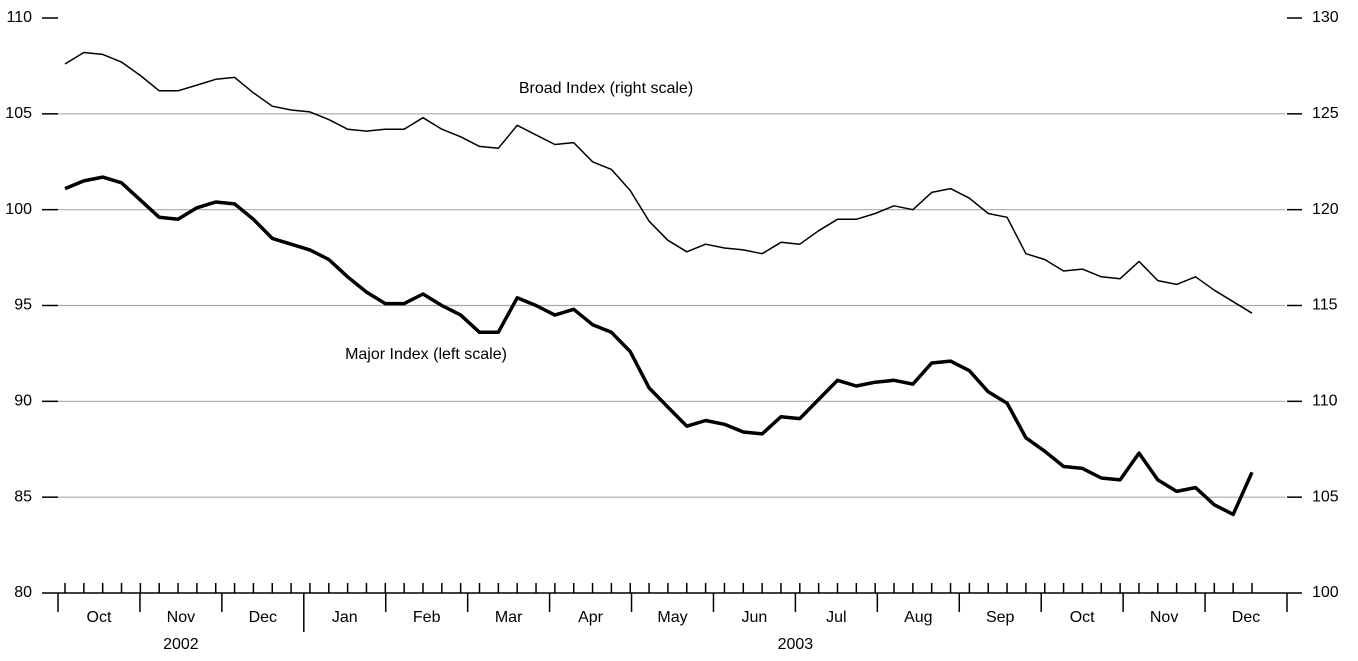 The width and height of the screenshot is (1358, 661). I want to click on year-label: 2002, so click(181, 644).